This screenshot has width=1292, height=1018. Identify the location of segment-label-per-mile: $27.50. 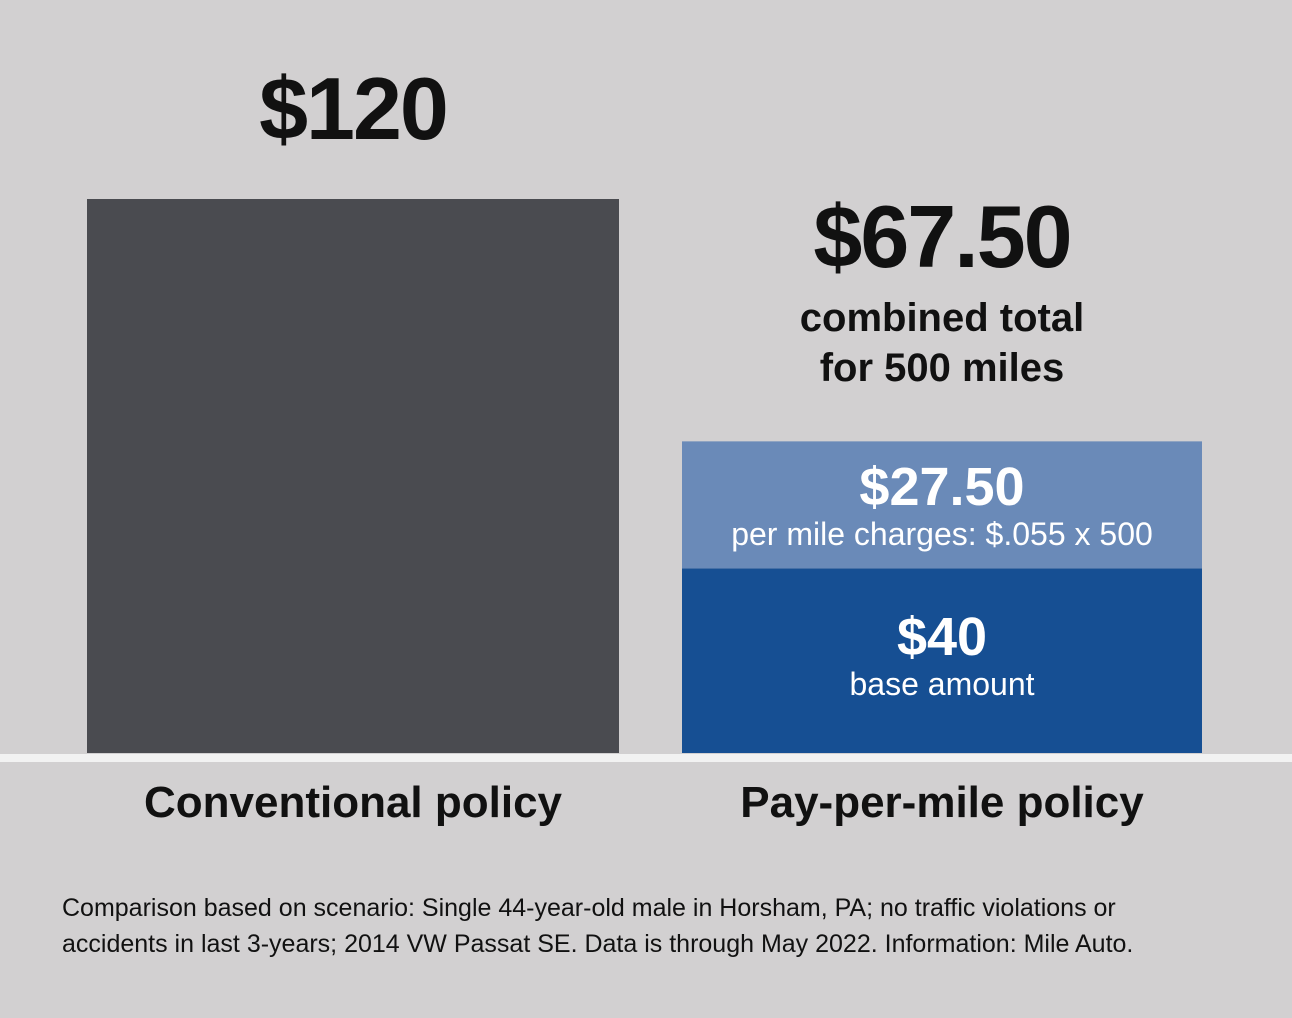
(942, 487).